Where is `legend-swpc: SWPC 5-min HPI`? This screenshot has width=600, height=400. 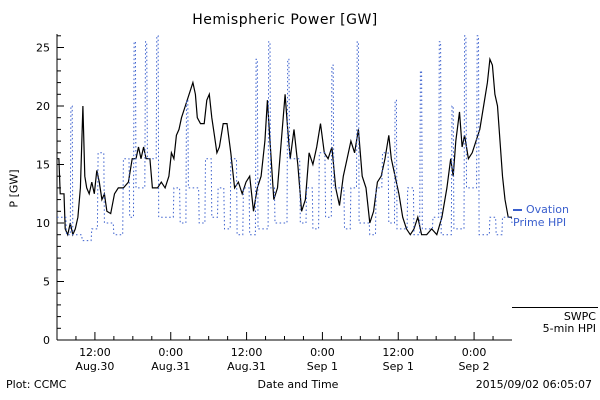
legend-swpc: SWPC 5-min HPI is located at coordinates (554, 323).